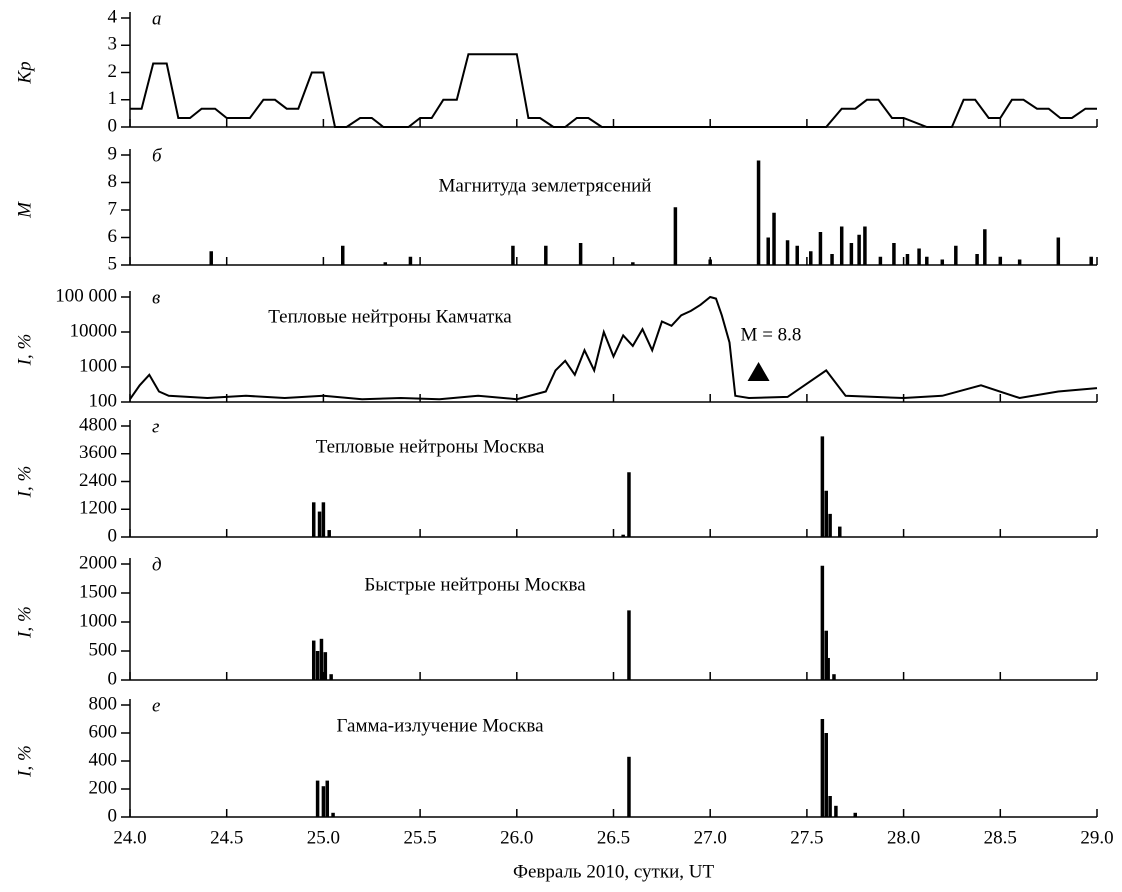 The height and width of the screenshot is (892, 1122). I want to click on y-tick-label: 3, so click(113, 44).